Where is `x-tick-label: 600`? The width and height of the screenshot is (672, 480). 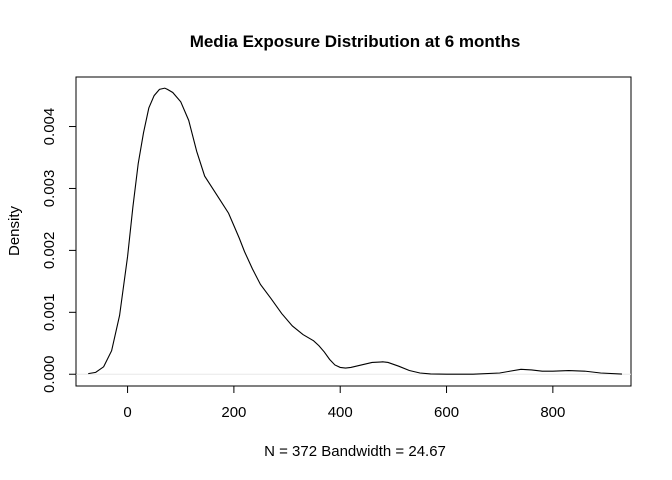 x-tick-label: 600 is located at coordinates (446, 412).